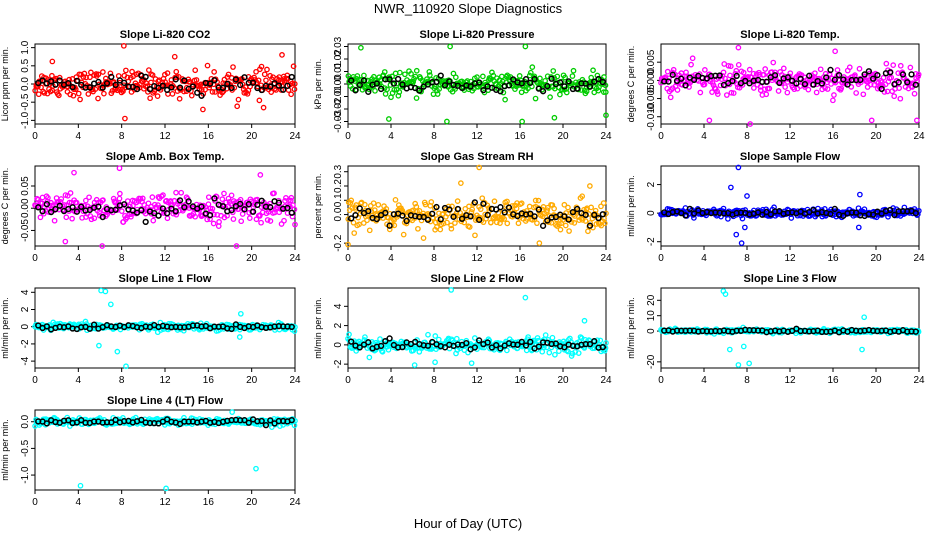 The image size is (936, 540). What do you see at coordinates (5, 450) in the screenshot?
I see `y-axis-label: ml/min per min.` at bounding box center [5, 450].